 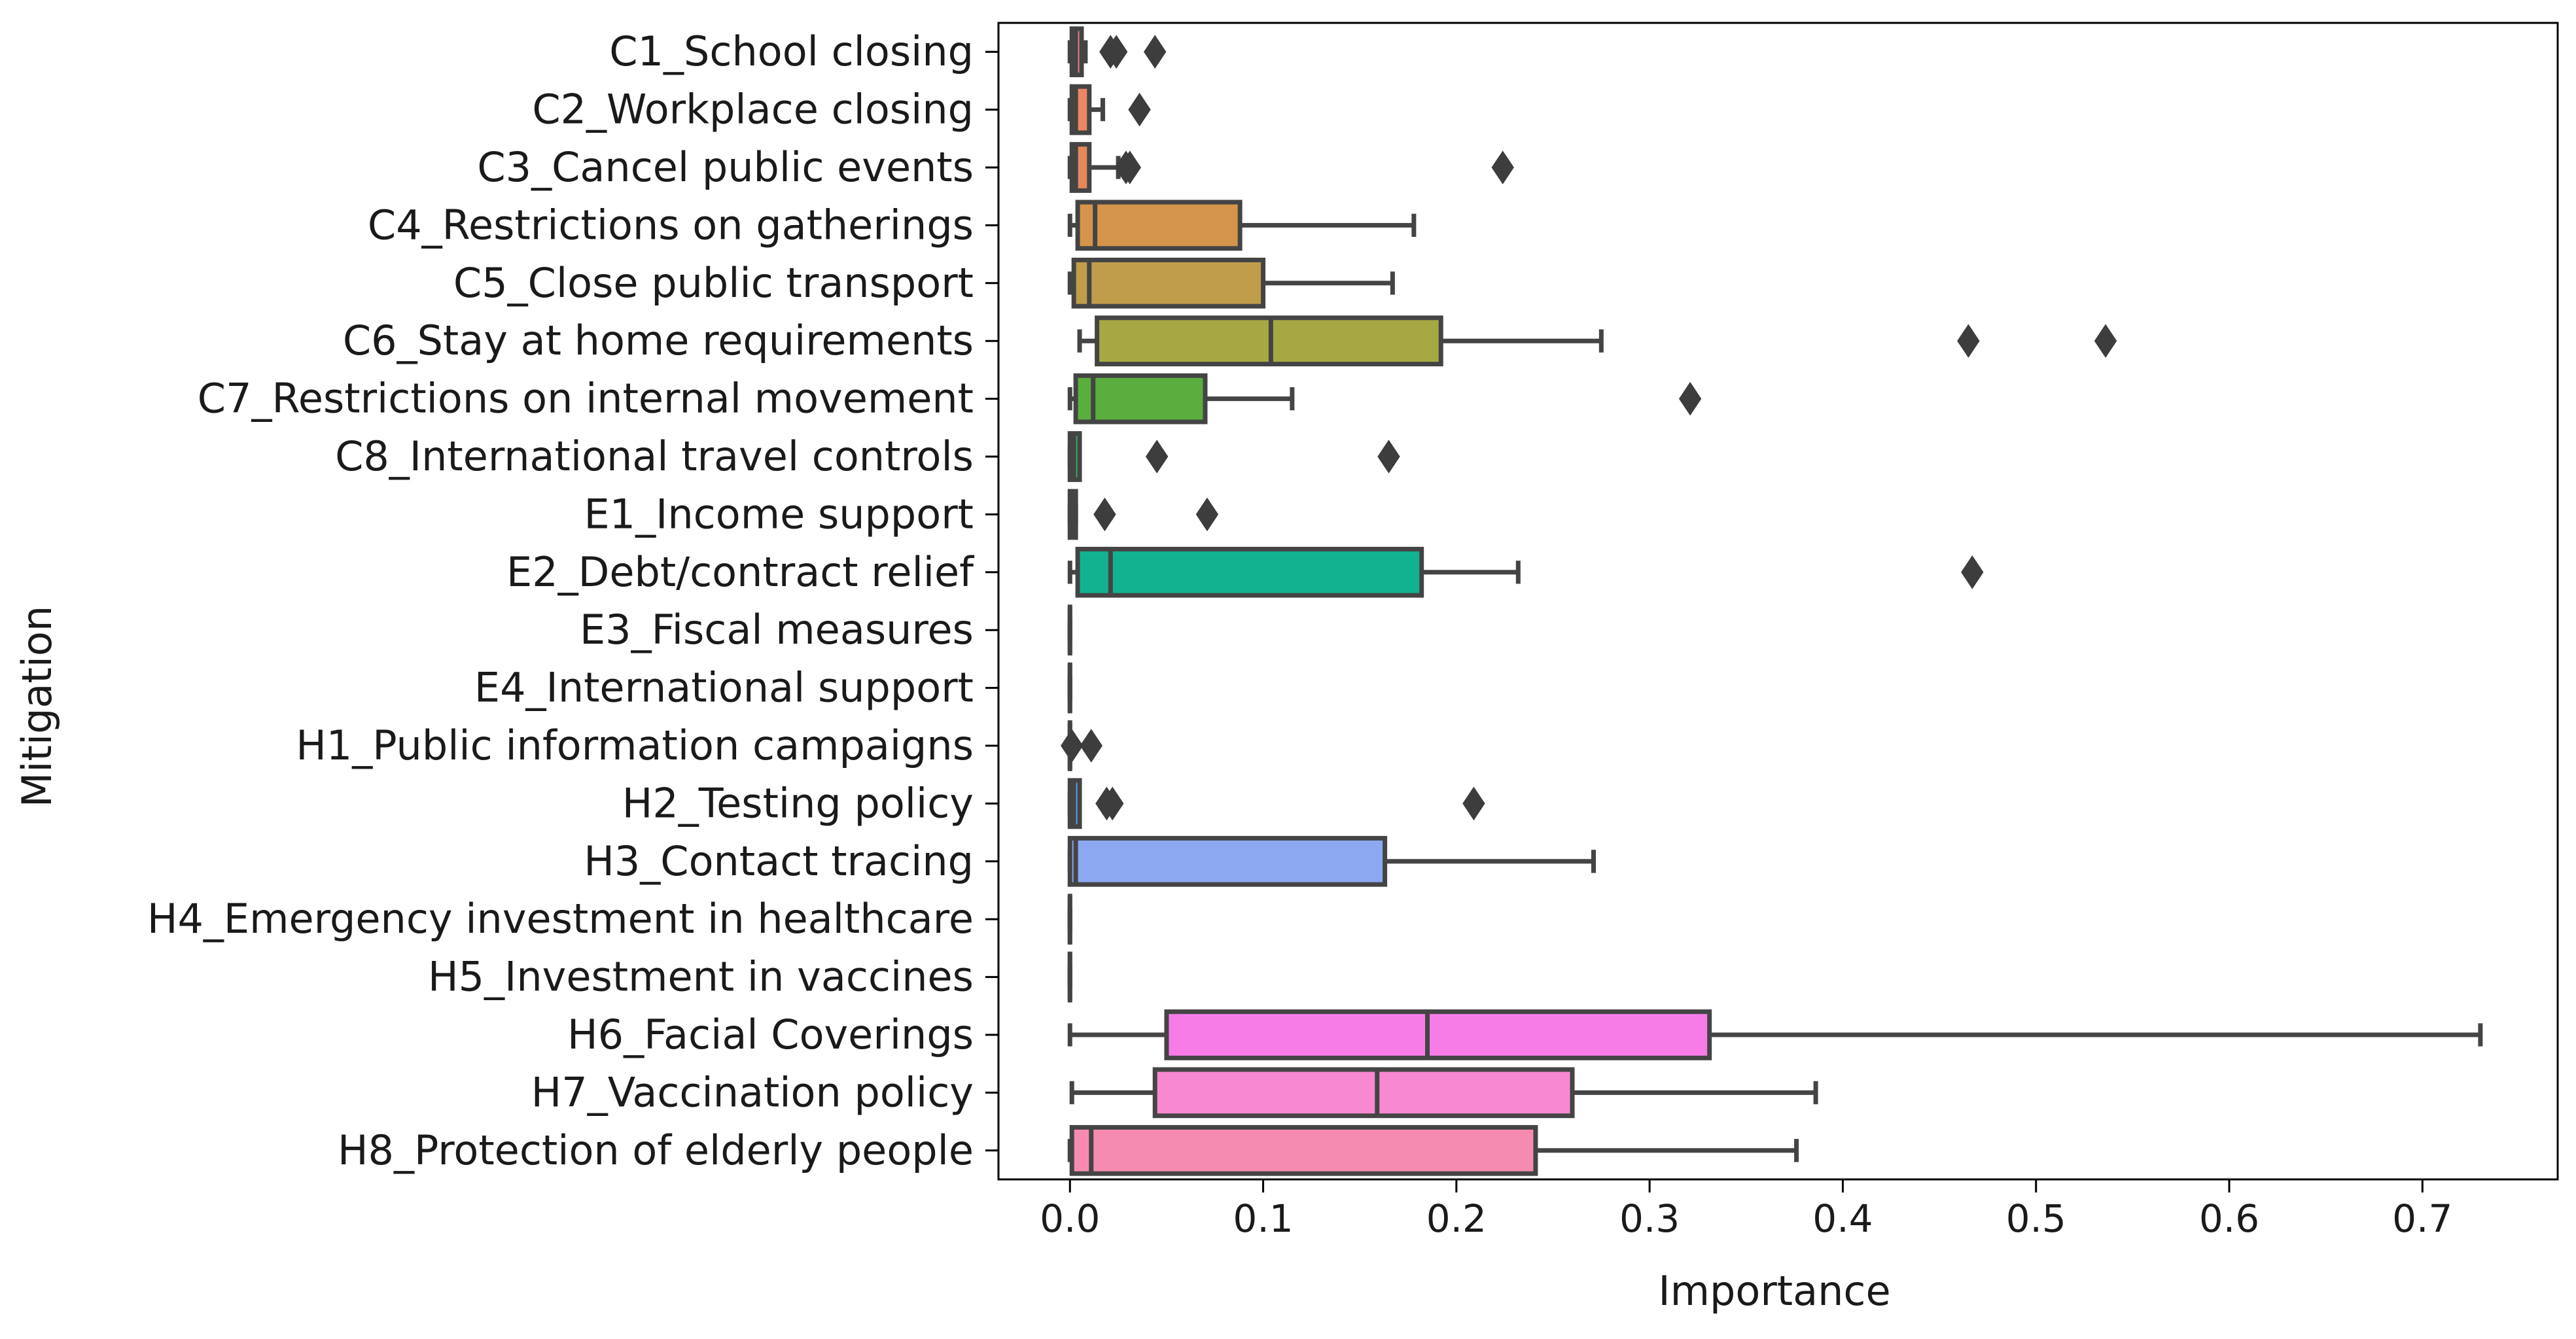 I want to click on y-tick-label: C8_International travel controls, so click(x=654, y=456).